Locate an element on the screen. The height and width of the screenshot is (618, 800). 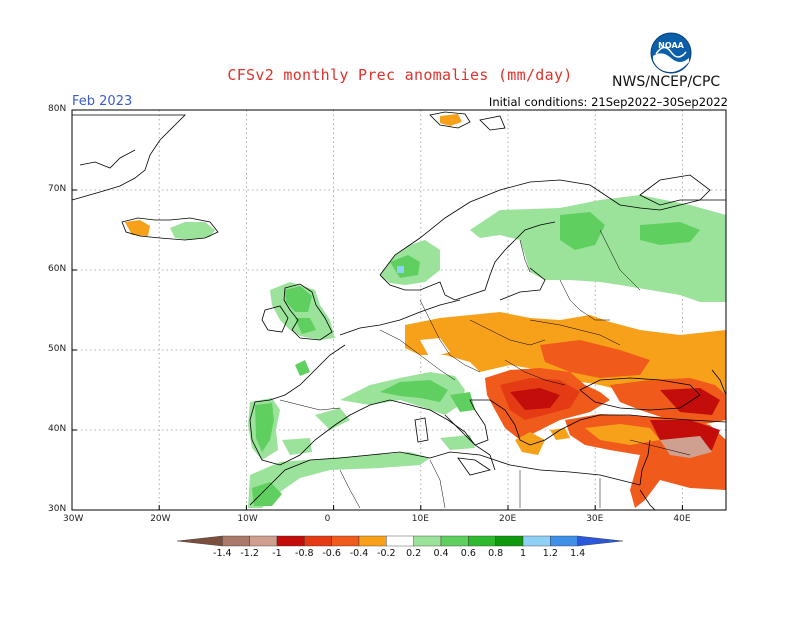
latitude-label: 30N is located at coordinates (57, 509).